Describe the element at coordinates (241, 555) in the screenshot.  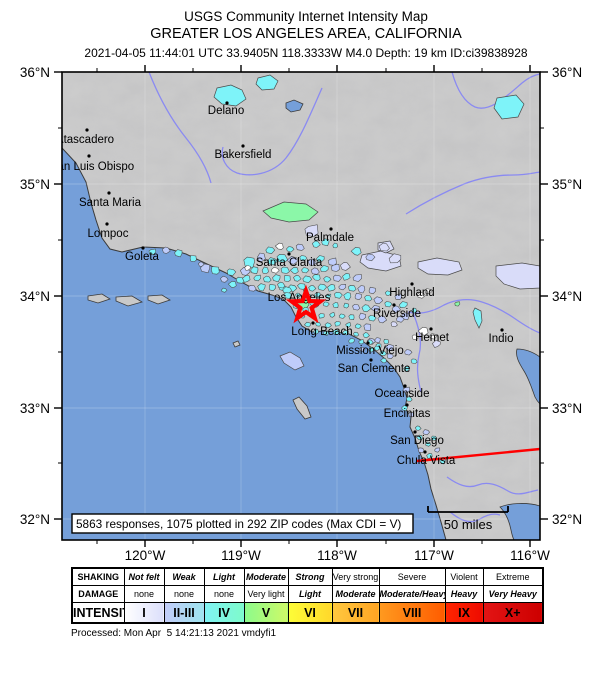
I see `lon-axis-label: 119°W` at that location.